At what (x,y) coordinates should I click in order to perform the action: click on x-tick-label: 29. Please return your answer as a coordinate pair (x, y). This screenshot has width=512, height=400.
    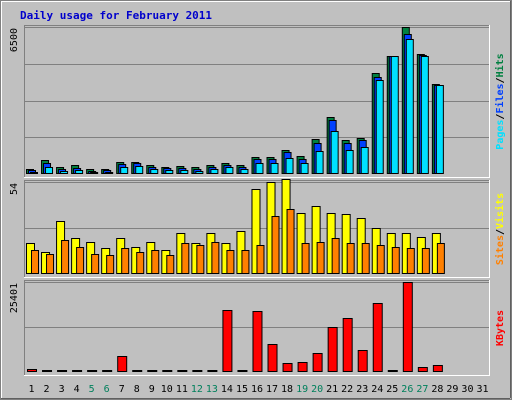
    Looking at the image, I should click on (452, 389).